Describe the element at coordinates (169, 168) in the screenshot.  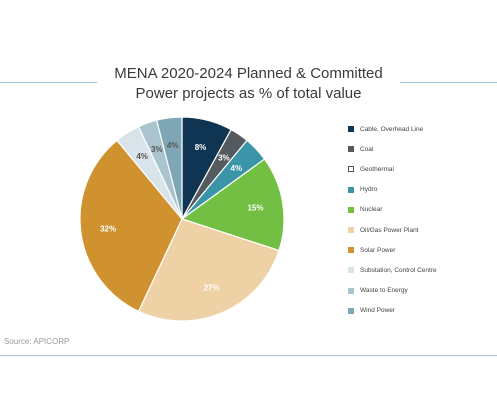
I see `slice-wind-power` at that location.